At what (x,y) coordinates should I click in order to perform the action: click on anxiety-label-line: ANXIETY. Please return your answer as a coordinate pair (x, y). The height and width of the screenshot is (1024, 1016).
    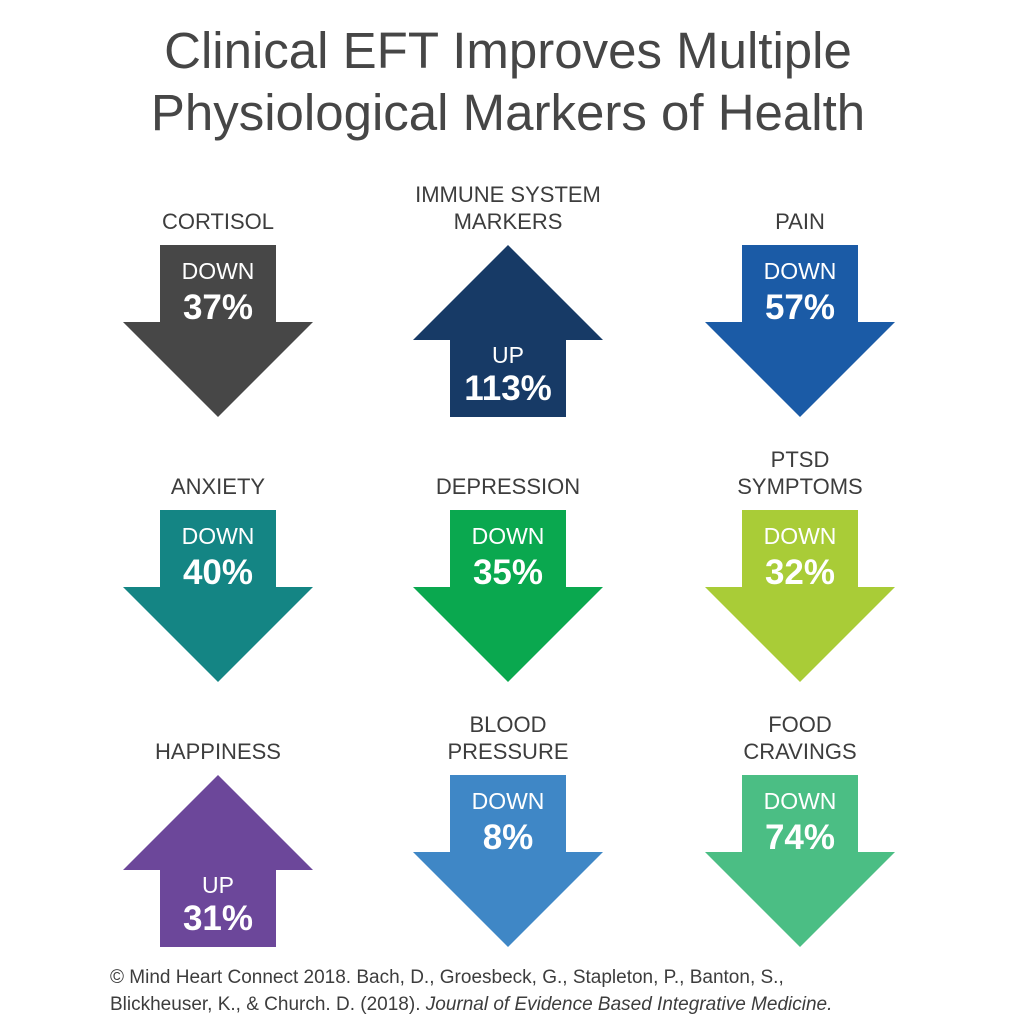
    Looking at the image, I should click on (218, 486).